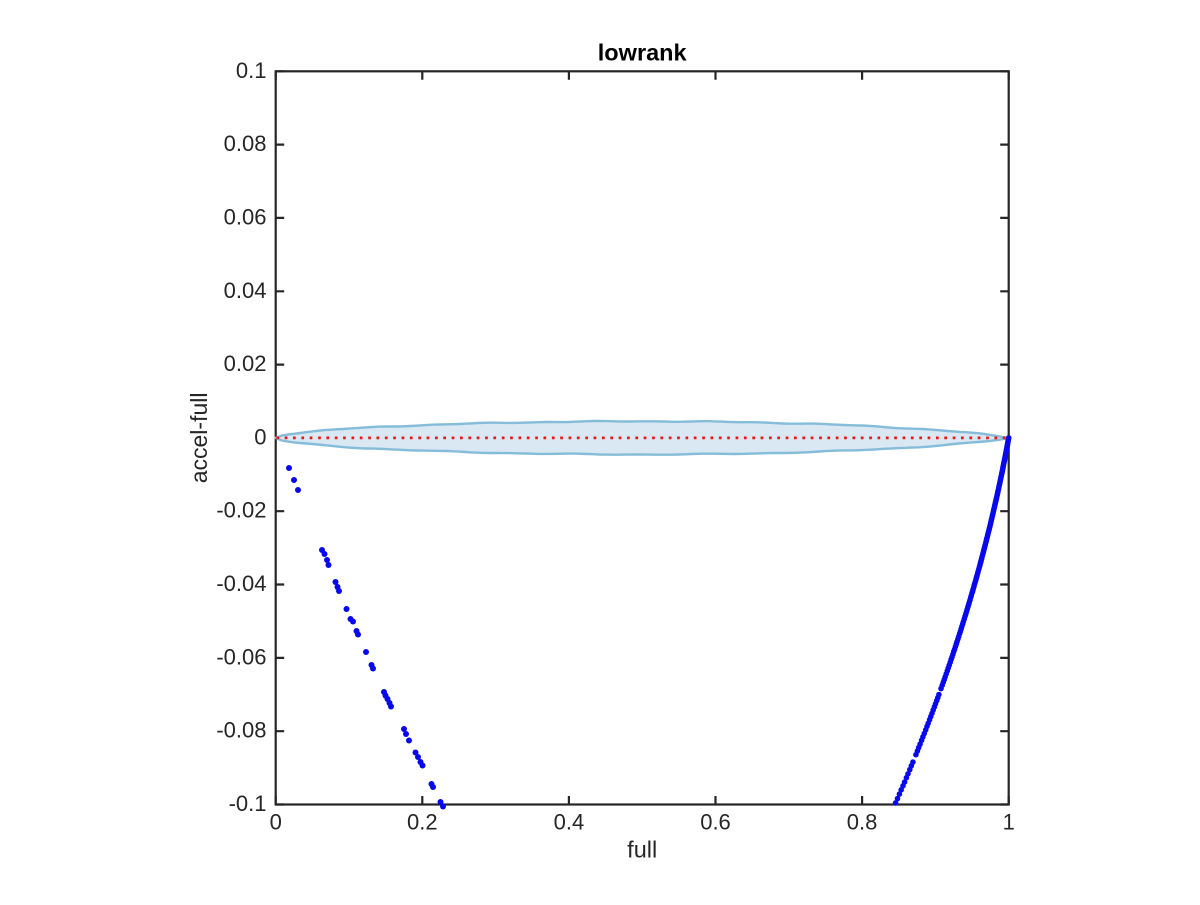 The image size is (1200, 905). I want to click on svg-text: accel-full, so click(199, 438).